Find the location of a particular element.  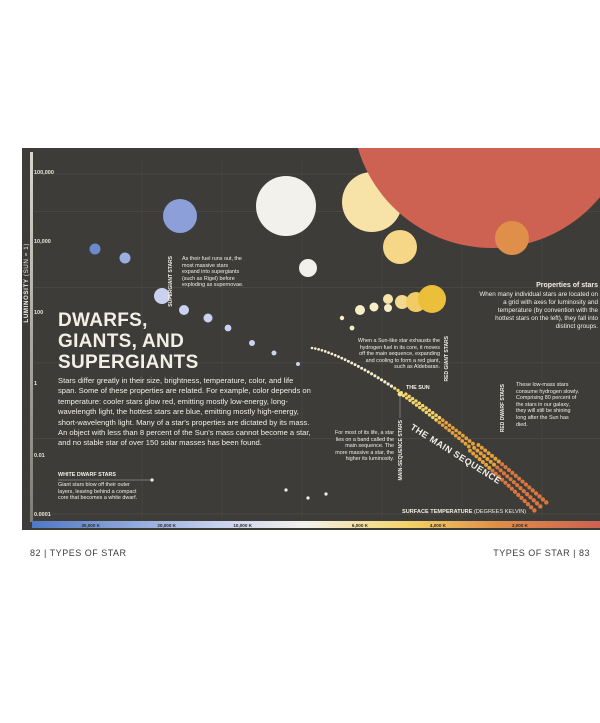

x-tick-label: 6,000 K is located at coordinates (360, 525).